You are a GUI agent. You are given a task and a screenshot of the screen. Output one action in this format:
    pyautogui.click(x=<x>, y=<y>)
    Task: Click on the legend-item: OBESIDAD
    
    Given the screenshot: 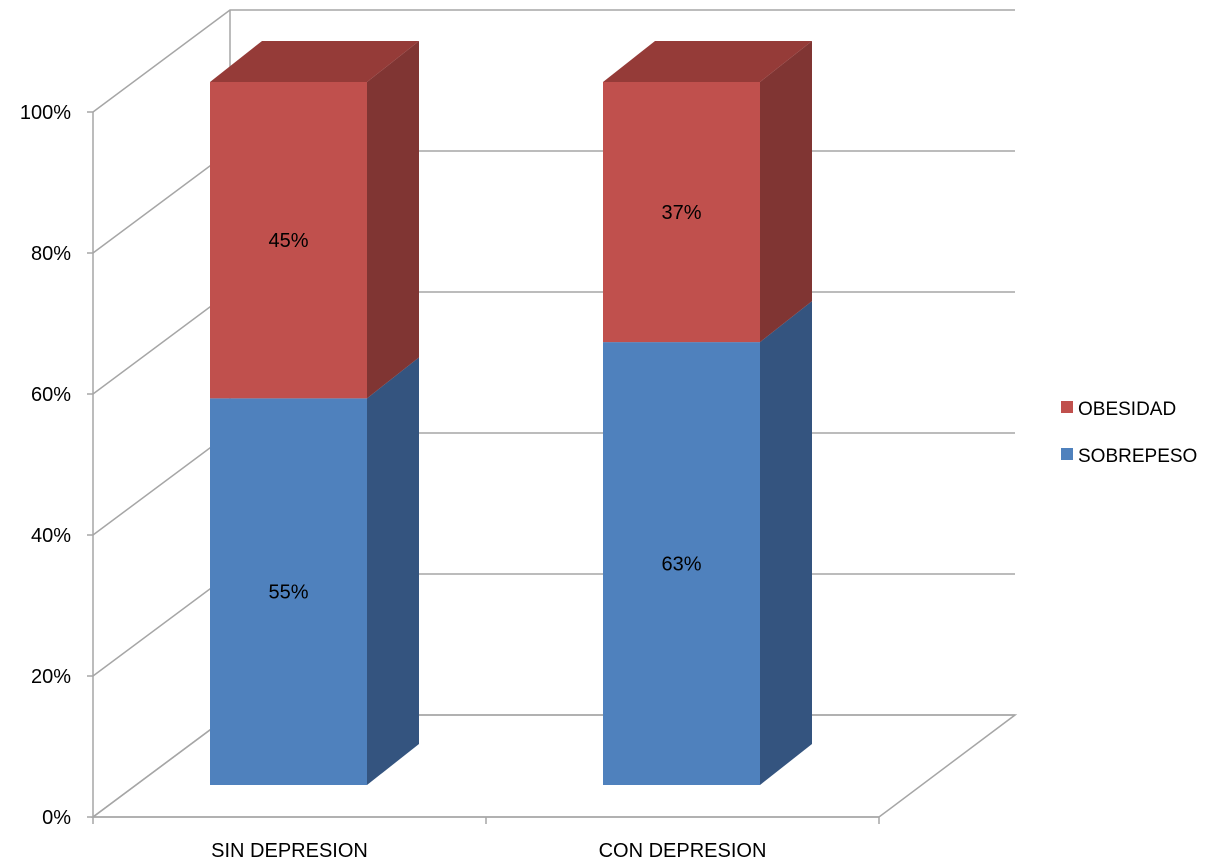 What is the action you would take?
    pyautogui.click(x=1118, y=409)
    